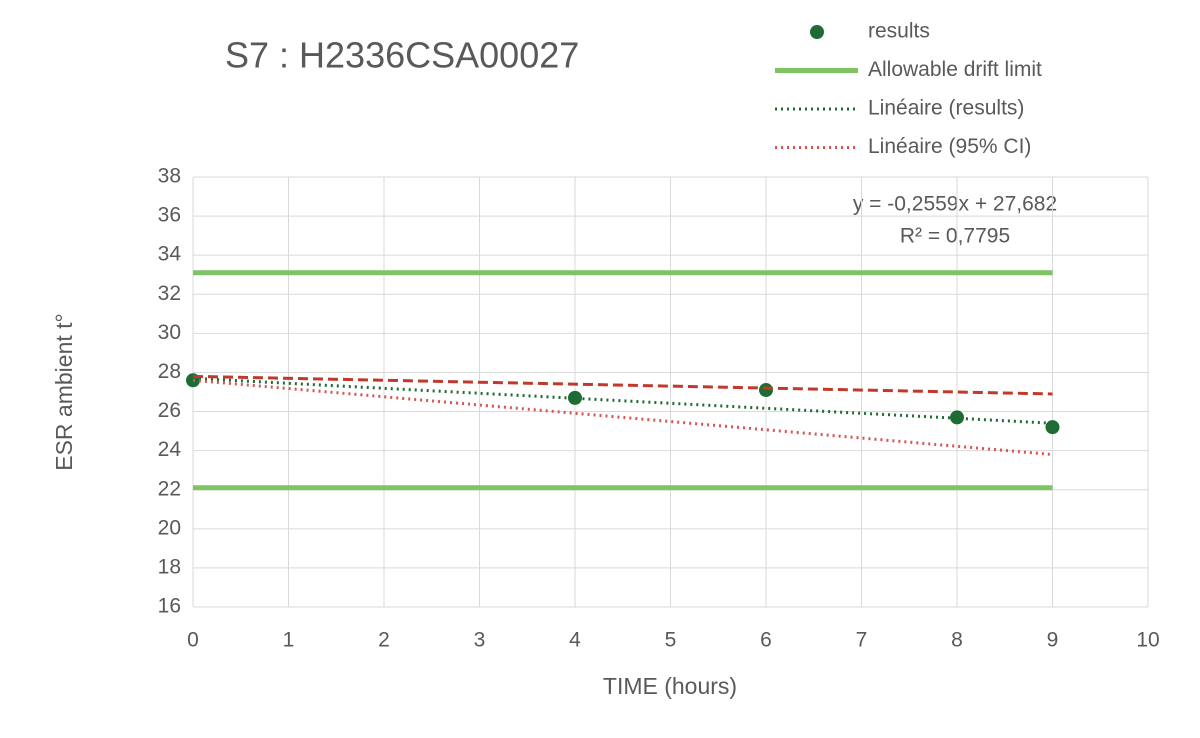 Image resolution: width=1200 pixels, height=738 pixels. What do you see at coordinates (169, 566) in the screenshot?
I see `y-tick-label: 18` at bounding box center [169, 566].